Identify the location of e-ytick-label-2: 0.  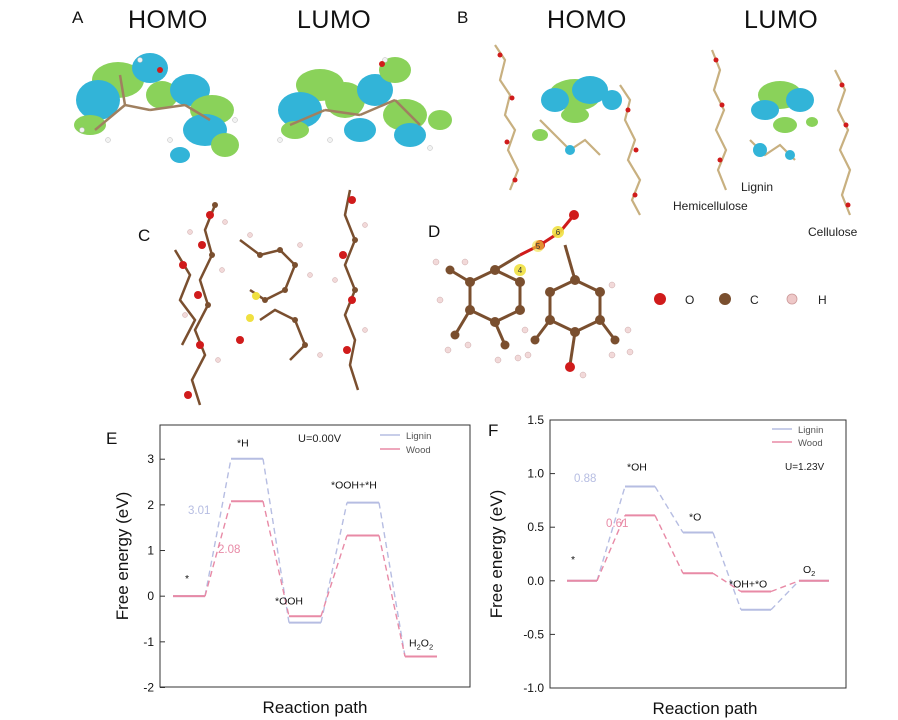
(150, 596).